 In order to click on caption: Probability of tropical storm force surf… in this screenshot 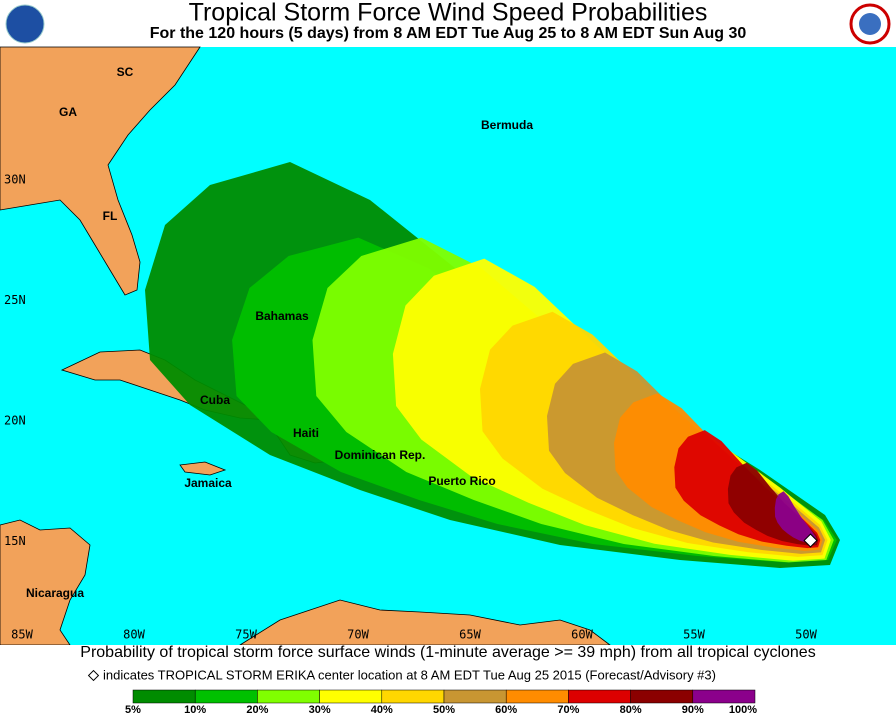, I will do `click(447, 652)`.